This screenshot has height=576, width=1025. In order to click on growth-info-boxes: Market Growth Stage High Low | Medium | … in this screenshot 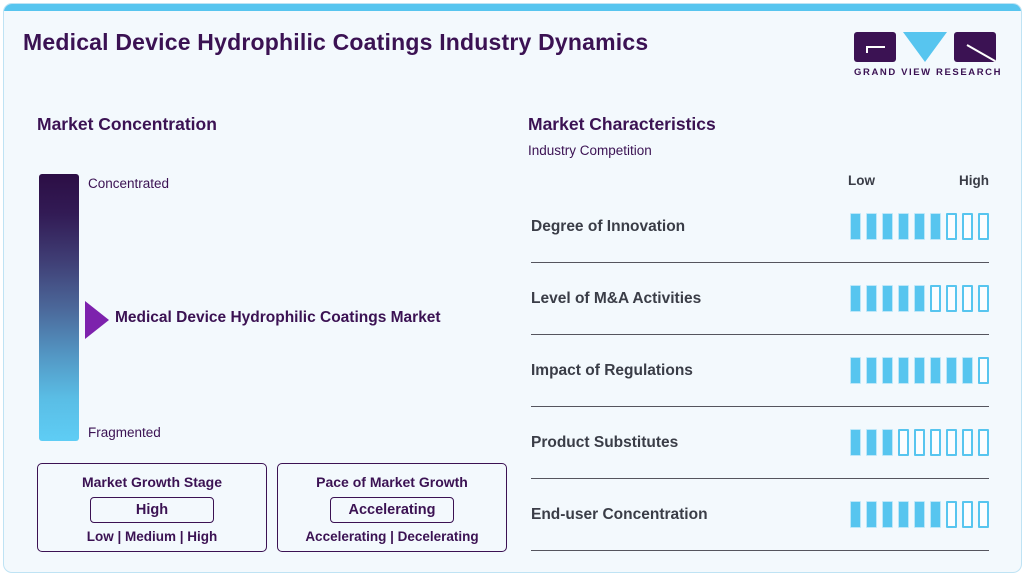, I will do `click(272, 507)`.